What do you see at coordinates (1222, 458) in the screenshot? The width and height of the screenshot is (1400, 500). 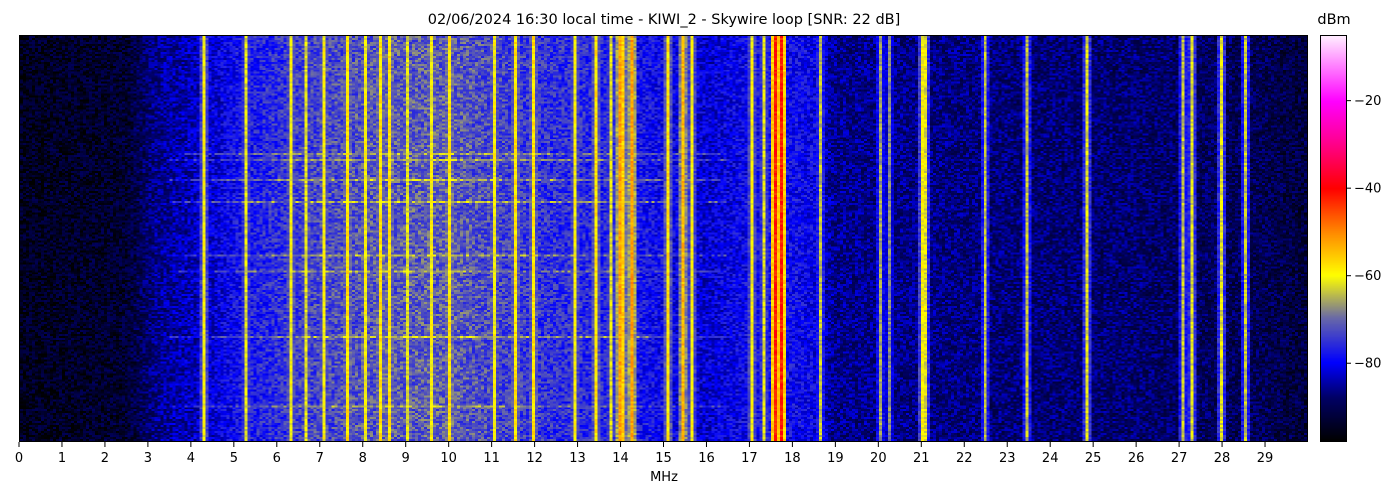 I see `x-tick-label: 28` at bounding box center [1222, 458].